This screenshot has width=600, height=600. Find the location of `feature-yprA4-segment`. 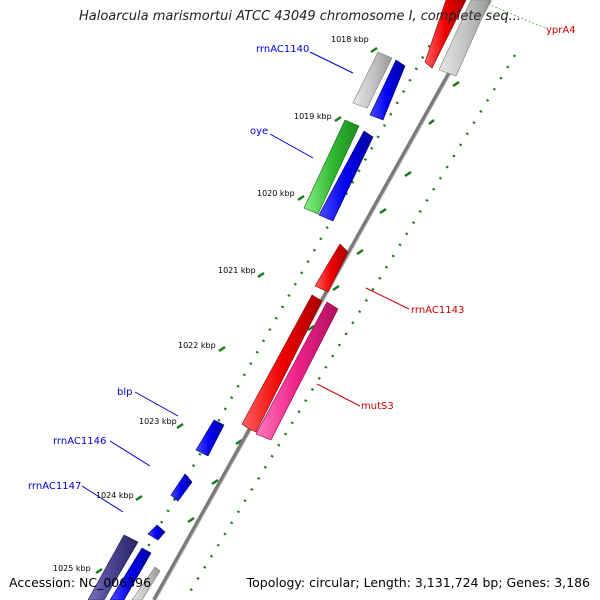

feature-yprA4-segment is located at coordinates (445, 34).